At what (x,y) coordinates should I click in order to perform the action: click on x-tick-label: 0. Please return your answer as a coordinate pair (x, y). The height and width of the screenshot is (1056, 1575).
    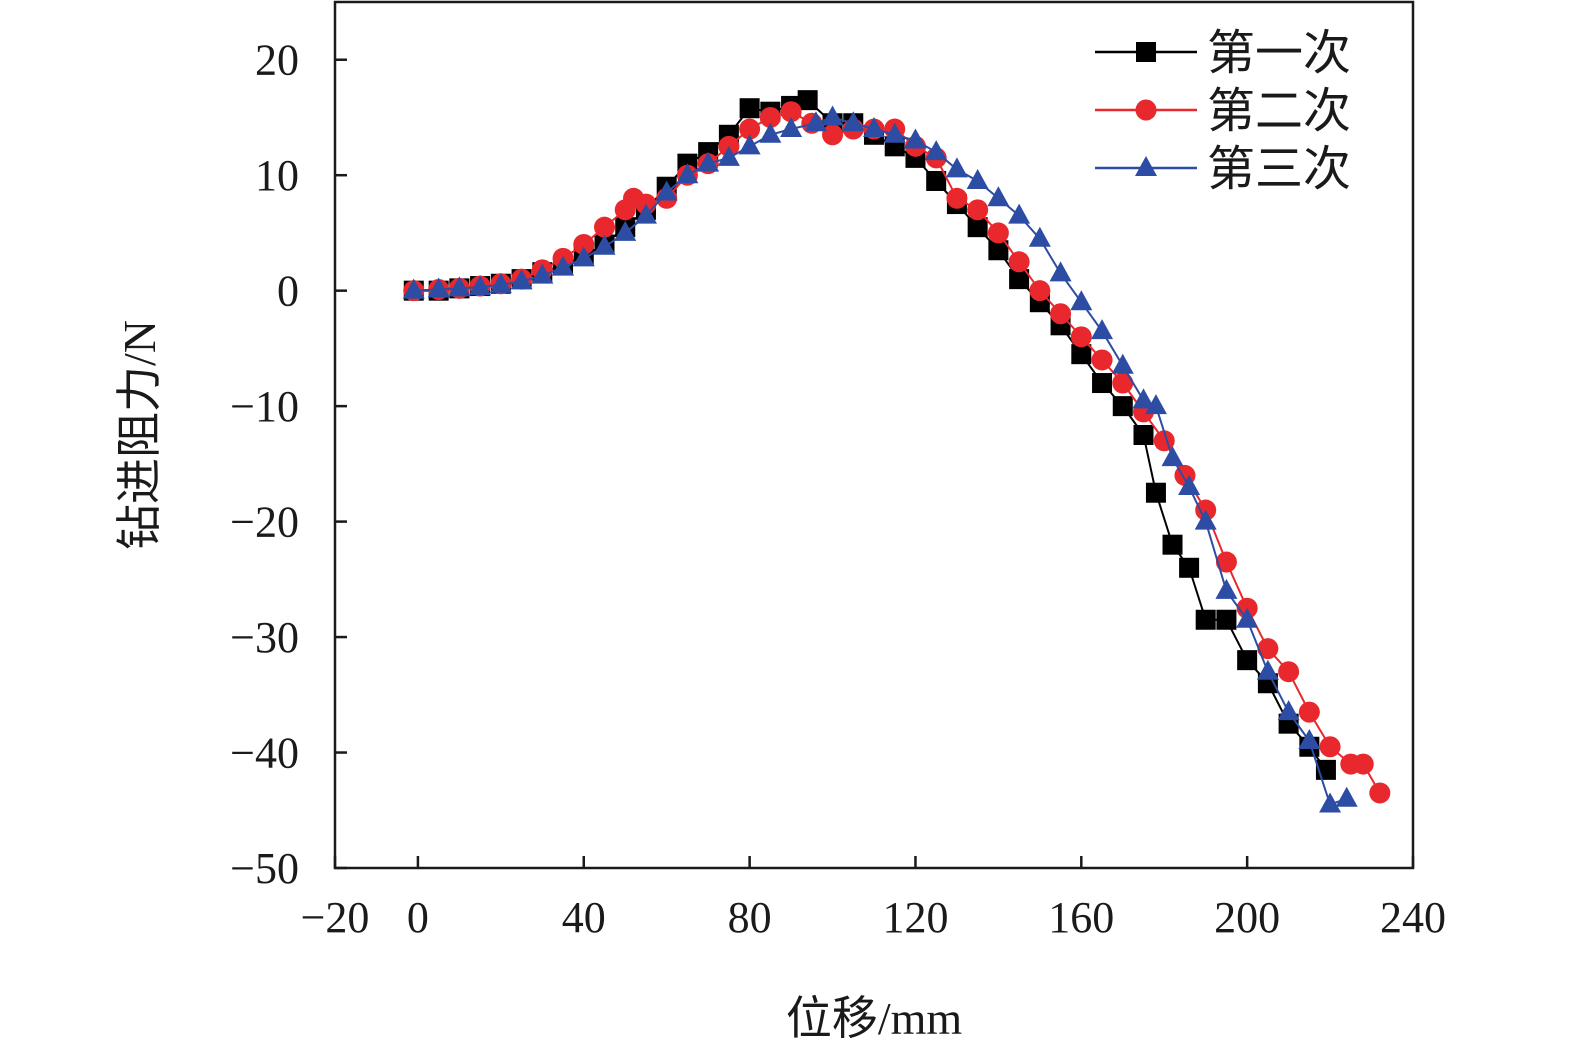
    Looking at the image, I should click on (418, 917).